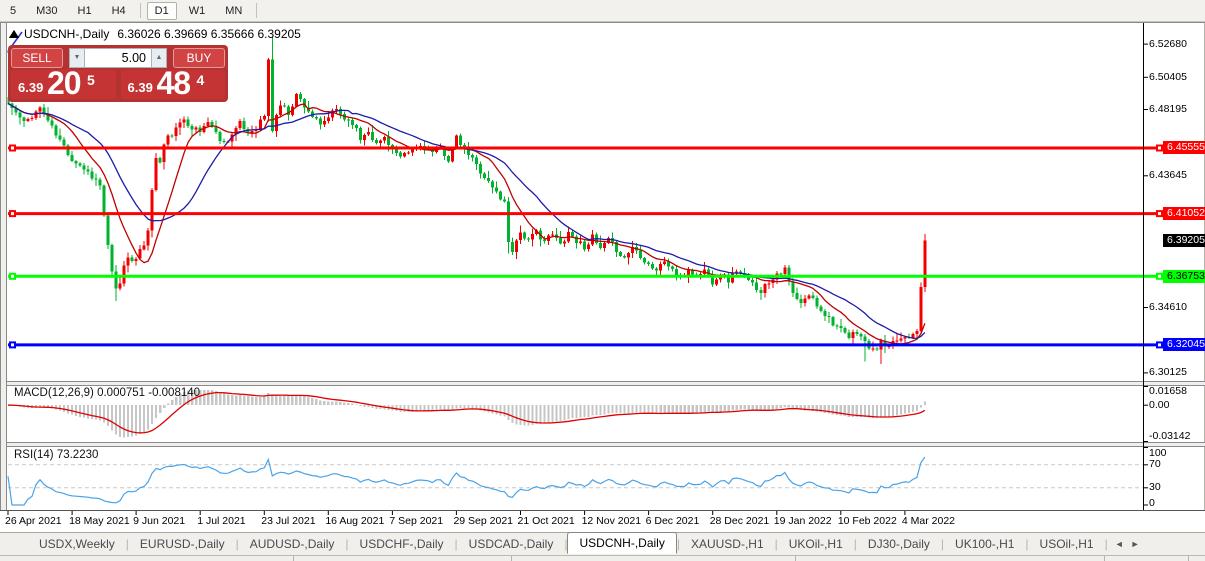 The width and height of the screenshot is (1205, 561). Describe the element at coordinates (1168, 76) in the screenshot. I see `price-axis-tick-label: 6.50405` at that location.